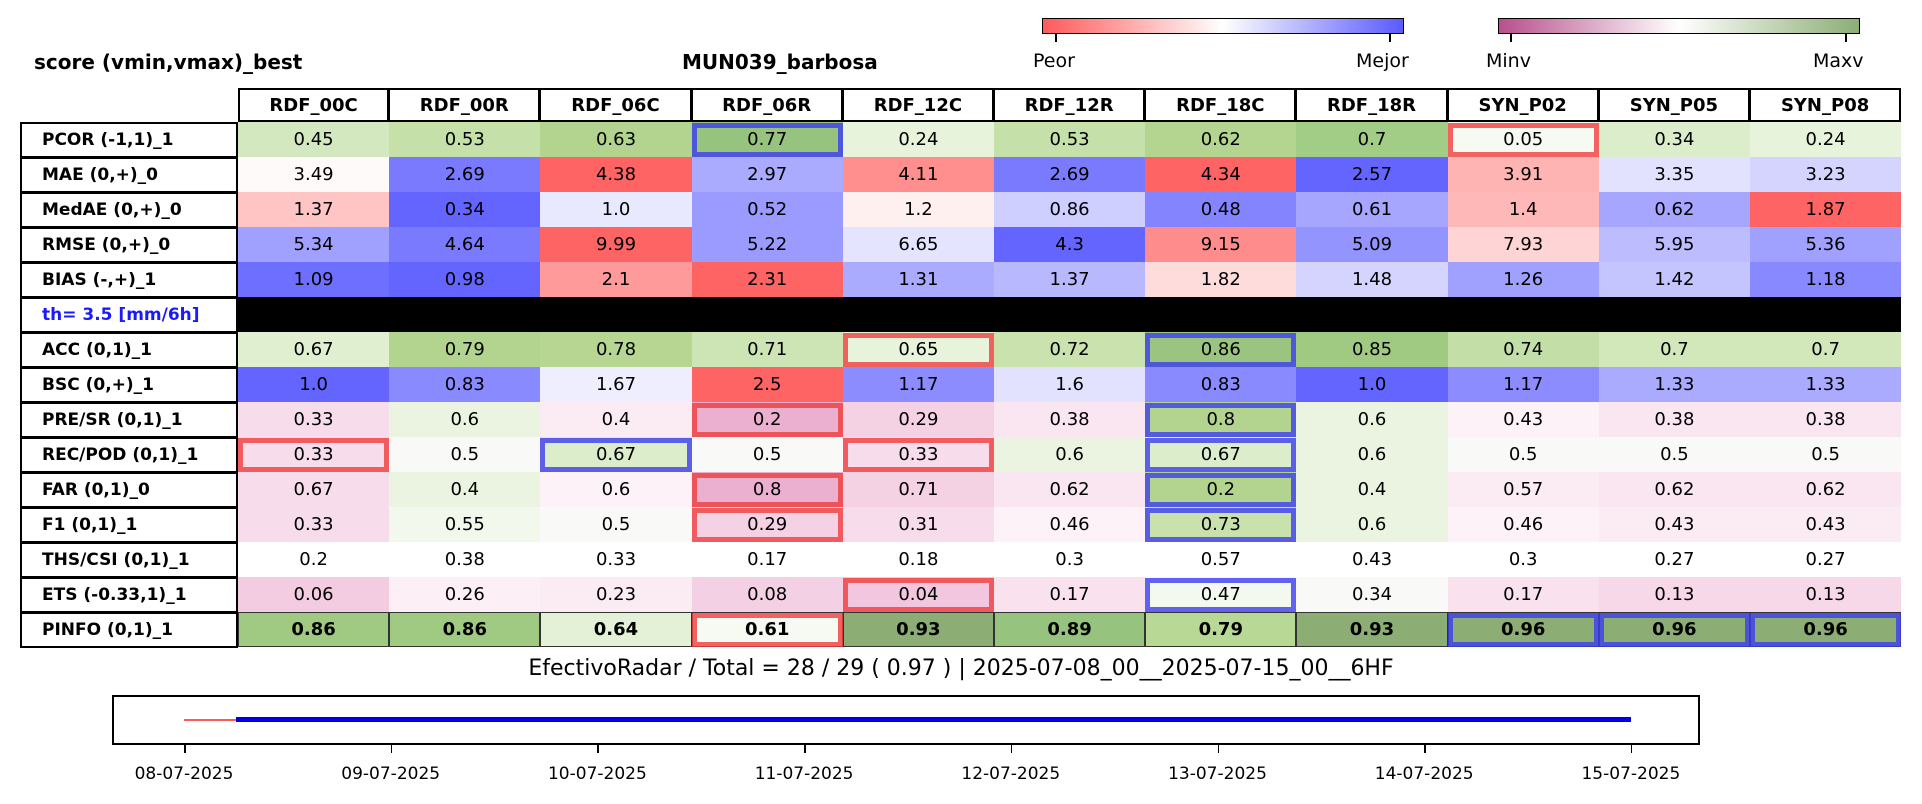  What do you see at coordinates (1221, 384) in the screenshot?
I see `table-cell: 0.83` at bounding box center [1221, 384].